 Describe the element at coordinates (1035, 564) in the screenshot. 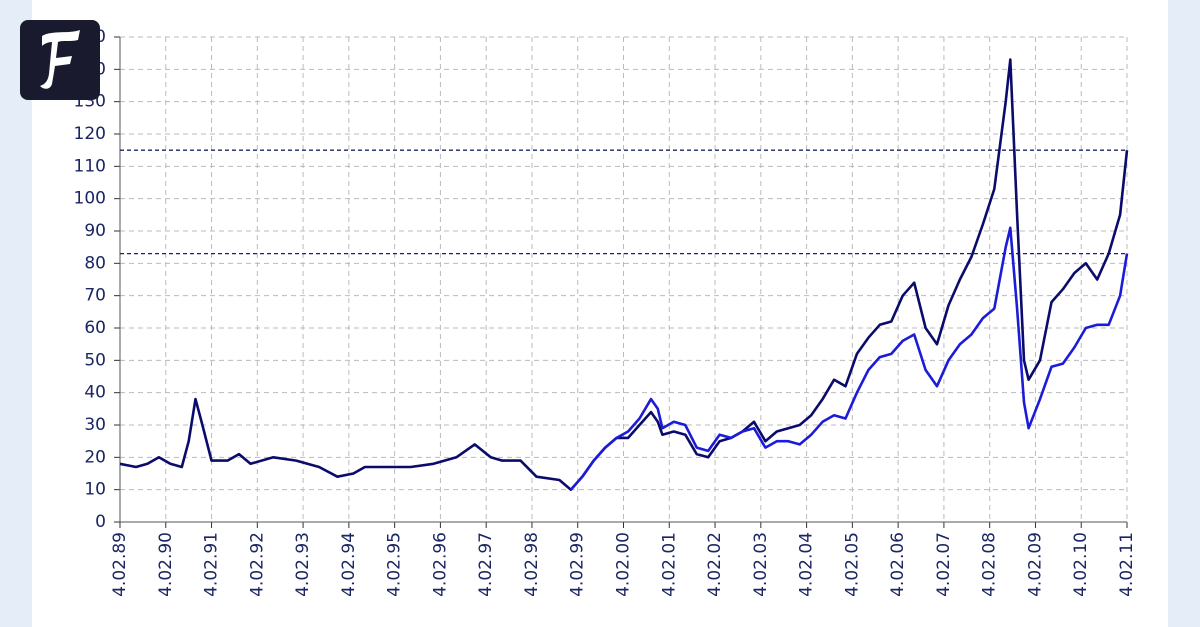

I see `x-tick-label: 4.02.09` at that location.